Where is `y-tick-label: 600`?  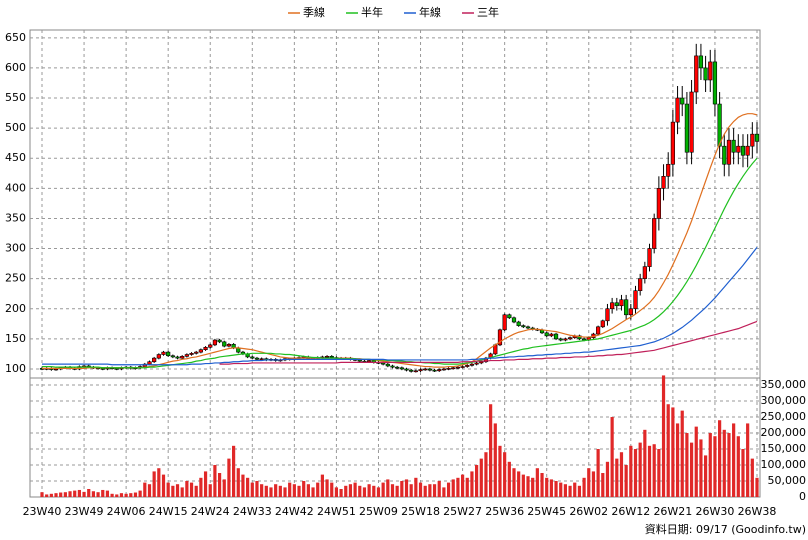 y-tick-label: 600 is located at coordinates (15, 67).